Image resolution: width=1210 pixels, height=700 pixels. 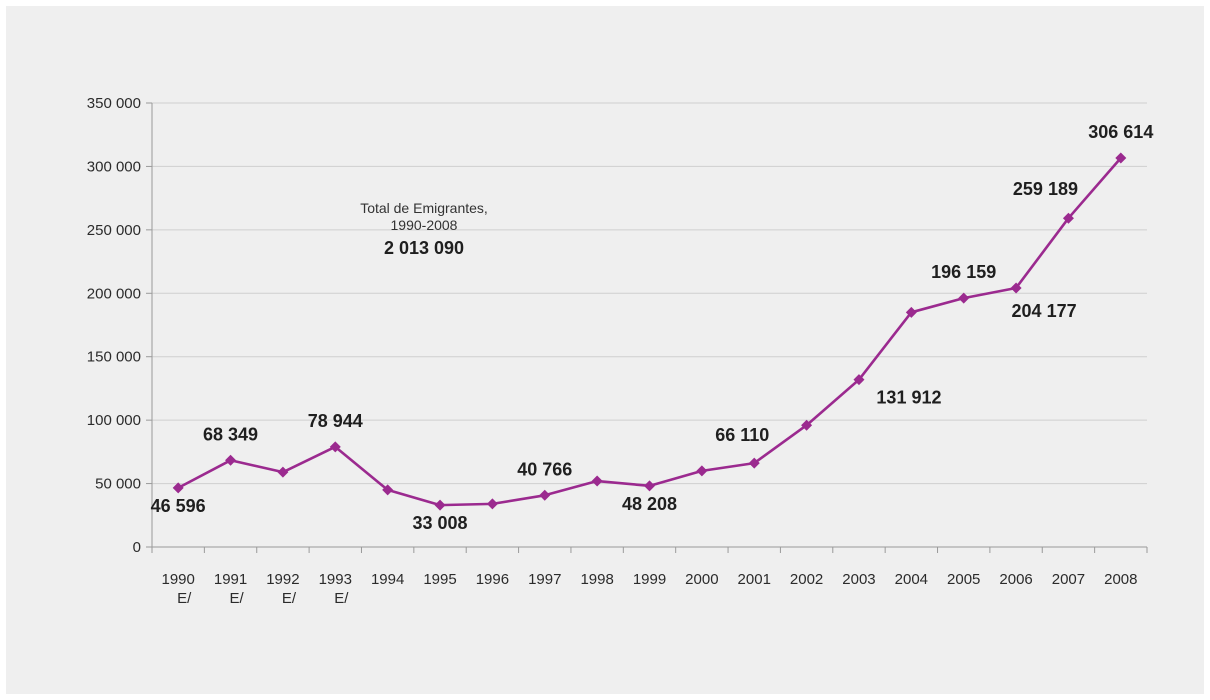 What do you see at coordinates (282, 579) in the screenshot?
I see `x-tick-label: 1992` at bounding box center [282, 579].